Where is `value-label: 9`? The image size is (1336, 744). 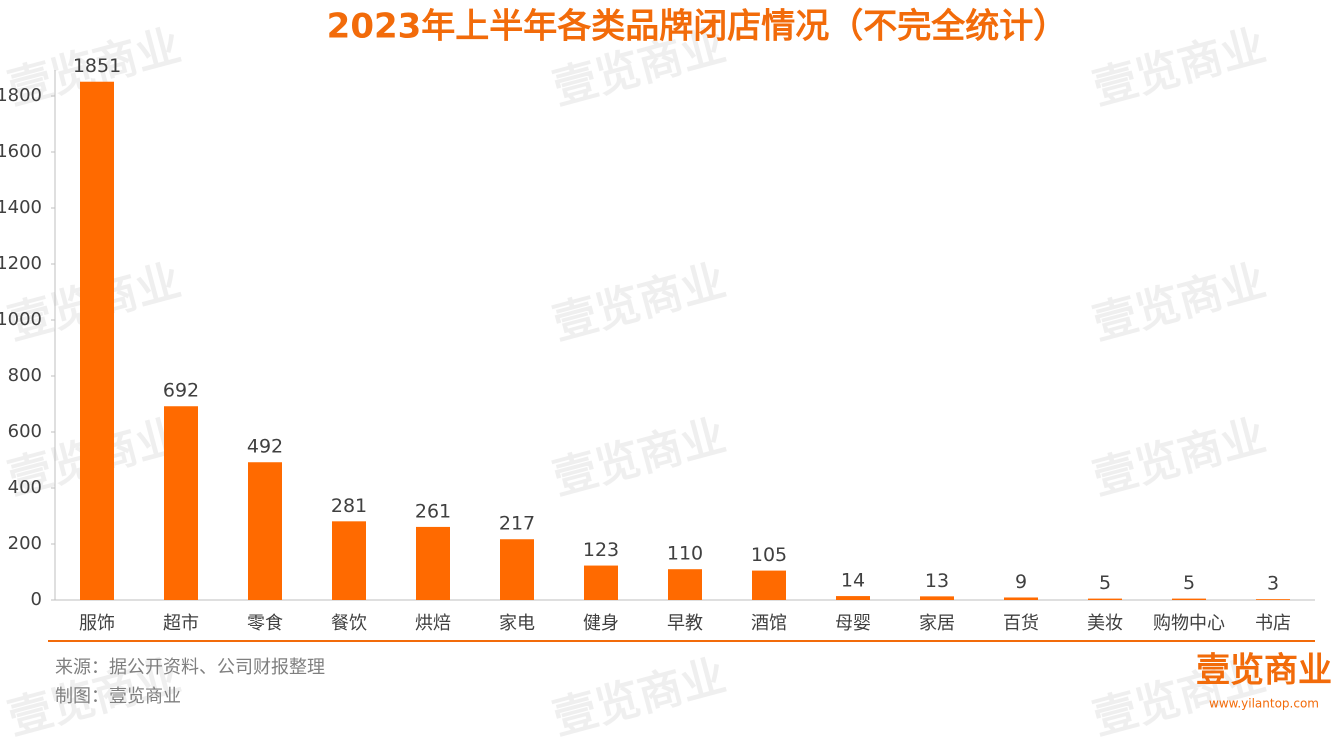 value-label: 9 is located at coordinates (1021, 582).